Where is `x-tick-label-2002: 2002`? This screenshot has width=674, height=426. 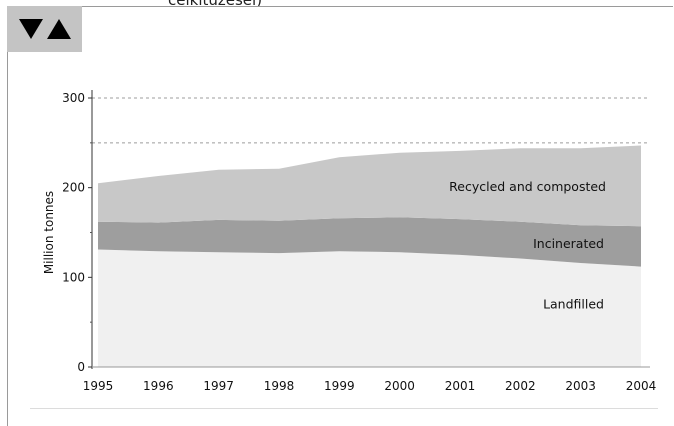 x-tick-label-2002: 2002 is located at coordinates (520, 386).